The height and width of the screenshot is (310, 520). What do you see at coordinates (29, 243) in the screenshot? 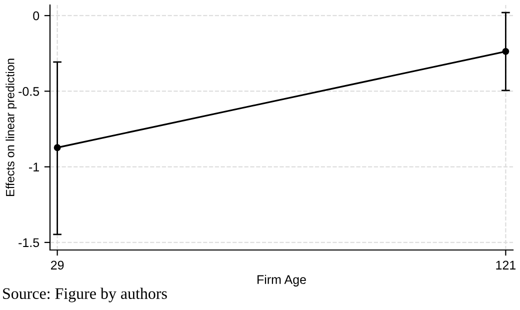
I see `y-tick-label: -1.5` at bounding box center [29, 243].